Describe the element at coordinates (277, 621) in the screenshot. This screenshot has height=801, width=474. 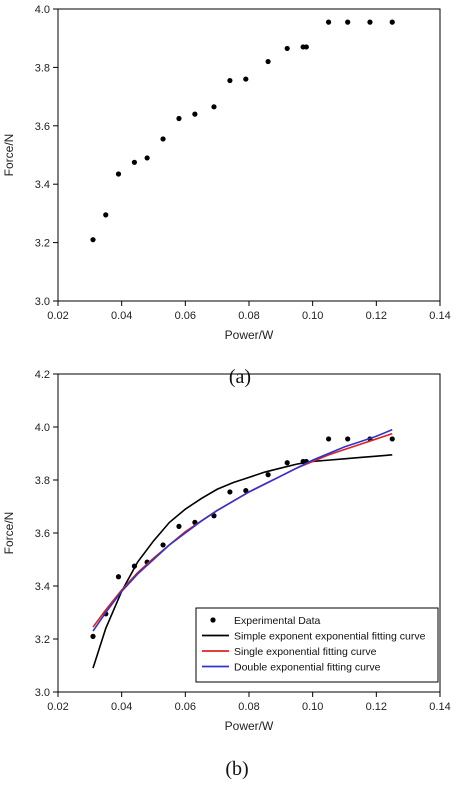
I see `legend-label: Experimental Data` at that location.